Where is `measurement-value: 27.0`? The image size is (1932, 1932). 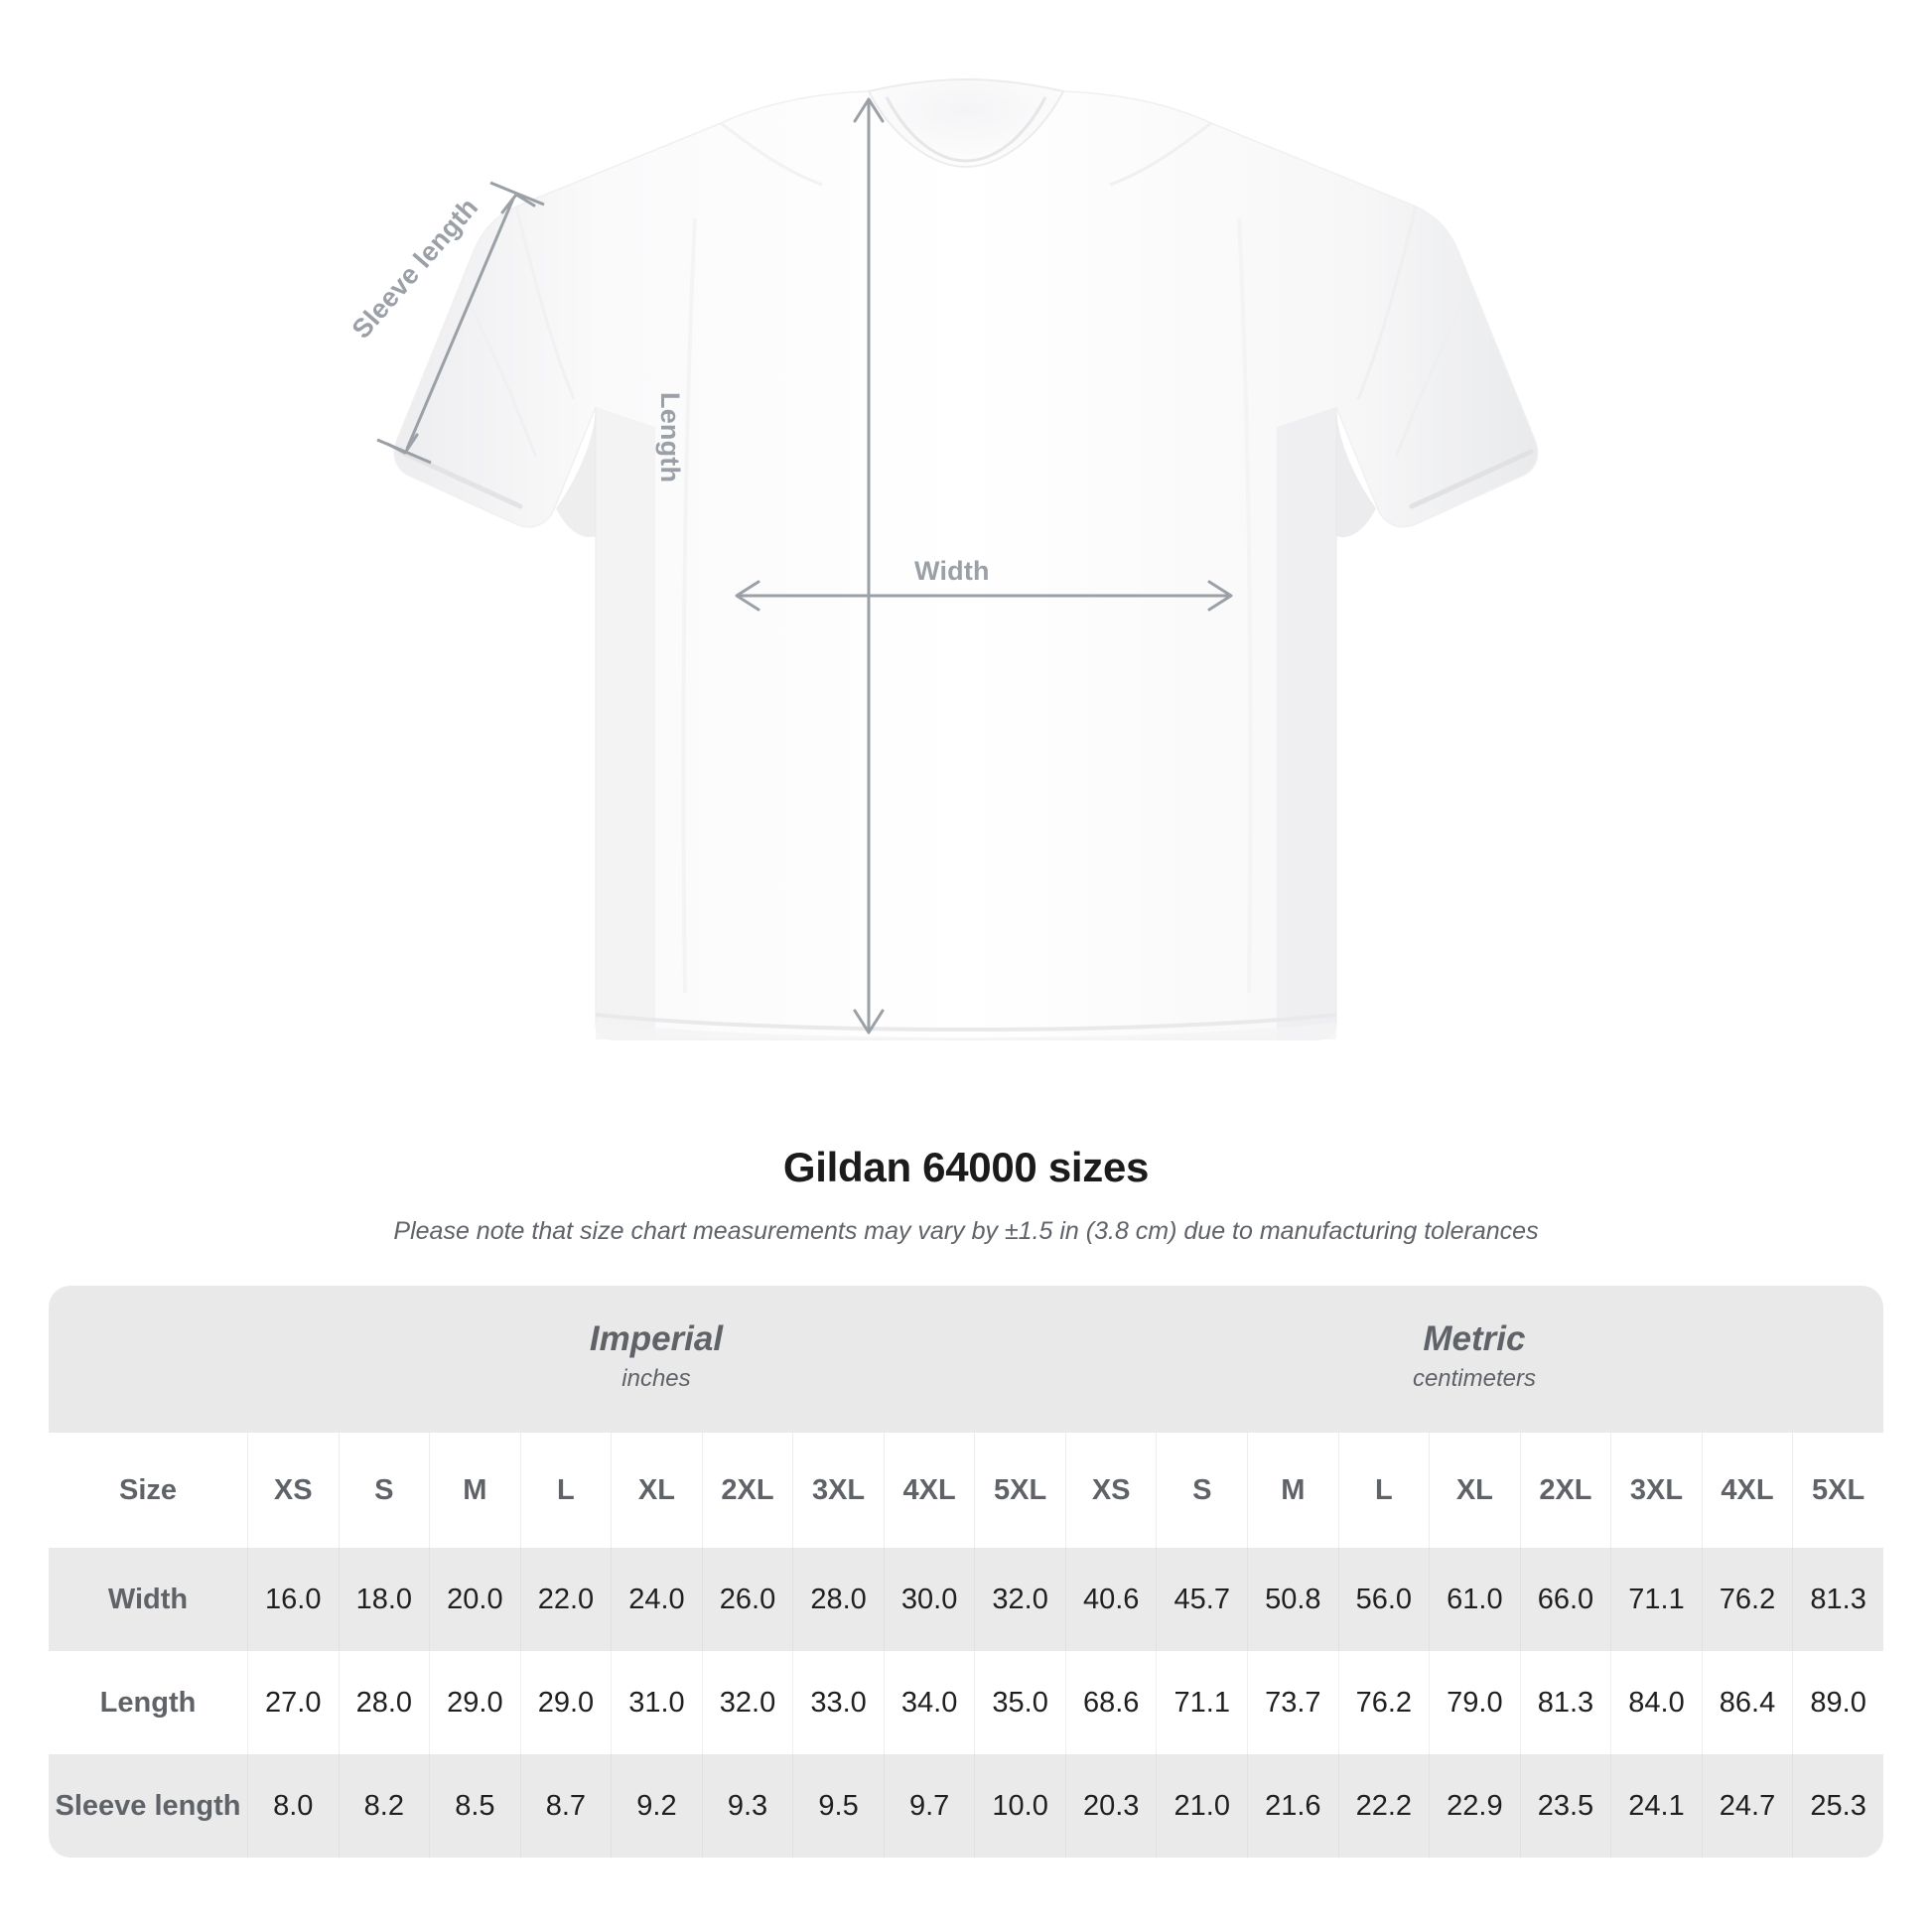 measurement-value: 27.0 is located at coordinates (293, 1703).